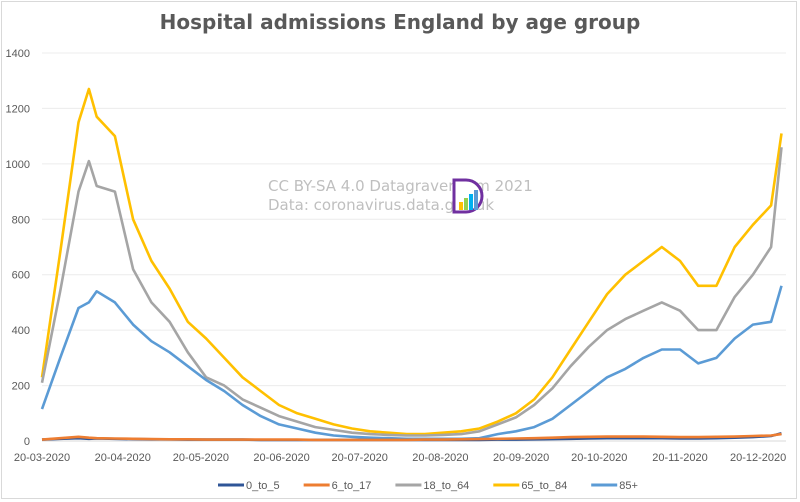 The height and width of the screenshot is (502, 800). Describe the element at coordinates (400, 22) in the screenshot. I see `chart-title: Hospital admissions England by age group` at that location.